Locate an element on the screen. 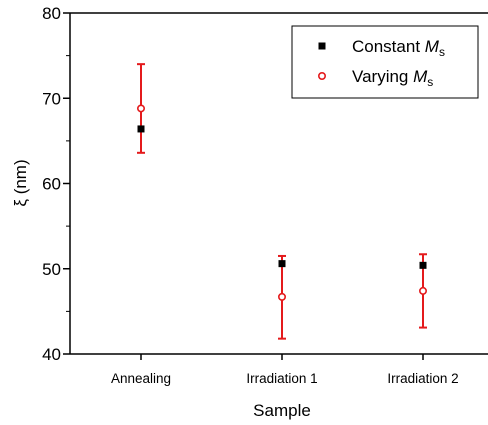  y-axis-label: ξ (nm) is located at coordinates (20, 182).